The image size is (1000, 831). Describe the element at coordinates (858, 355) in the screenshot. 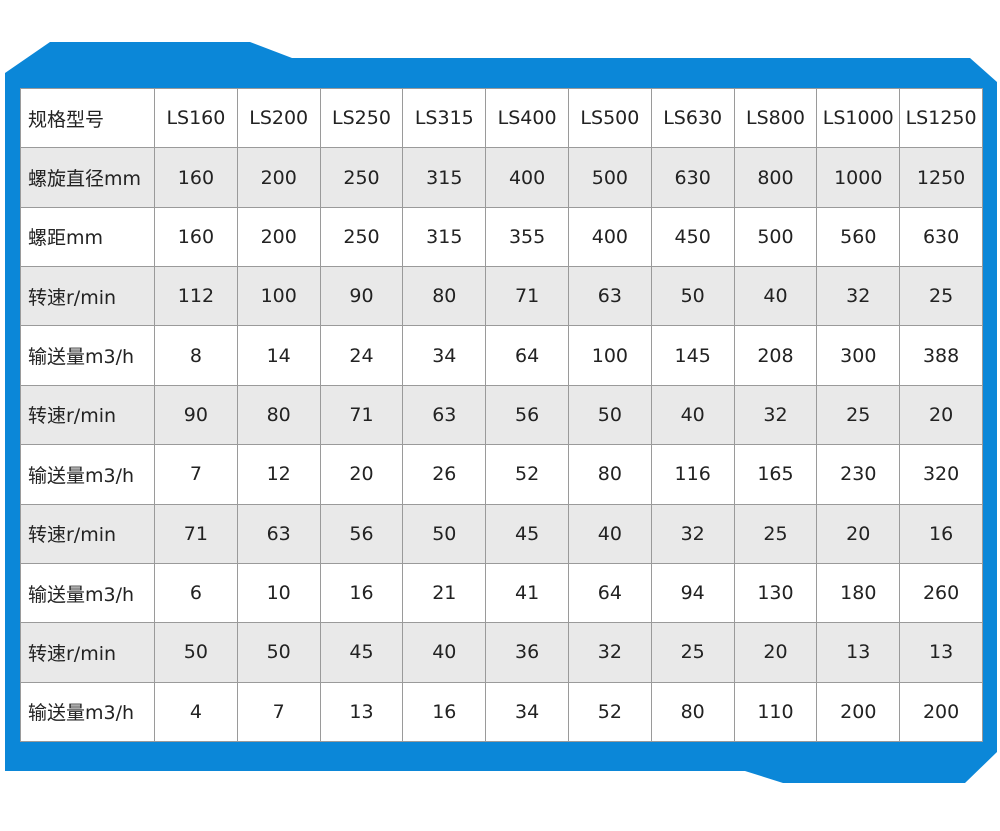

I see `table-cell: 300` at that location.